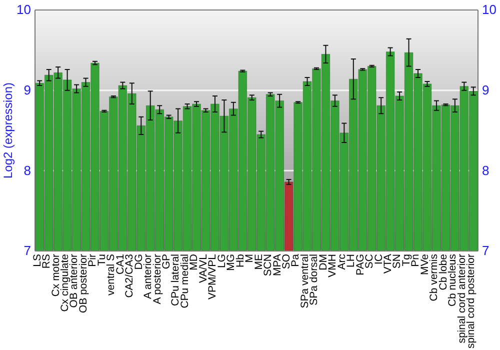 This screenshot has height=350, width=500. Describe the element at coordinates (8, 130) in the screenshot. I see `y-axis-title: Log2 (expression)` at that location.